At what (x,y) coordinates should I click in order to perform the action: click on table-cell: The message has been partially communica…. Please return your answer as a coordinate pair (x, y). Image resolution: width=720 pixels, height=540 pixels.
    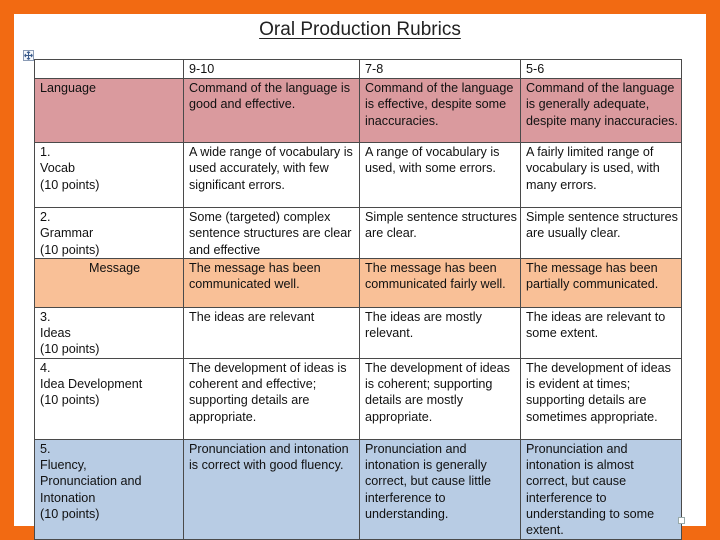
    Looking at the image, I should click on (601, 282).